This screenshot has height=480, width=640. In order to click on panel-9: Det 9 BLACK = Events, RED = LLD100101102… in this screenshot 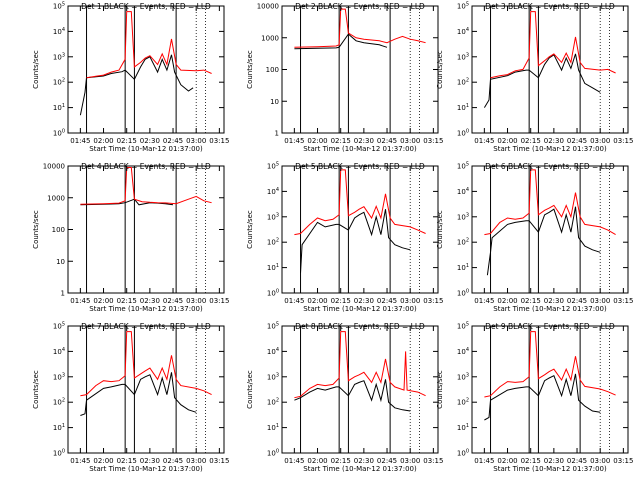, I will do `click(534, 398)`.